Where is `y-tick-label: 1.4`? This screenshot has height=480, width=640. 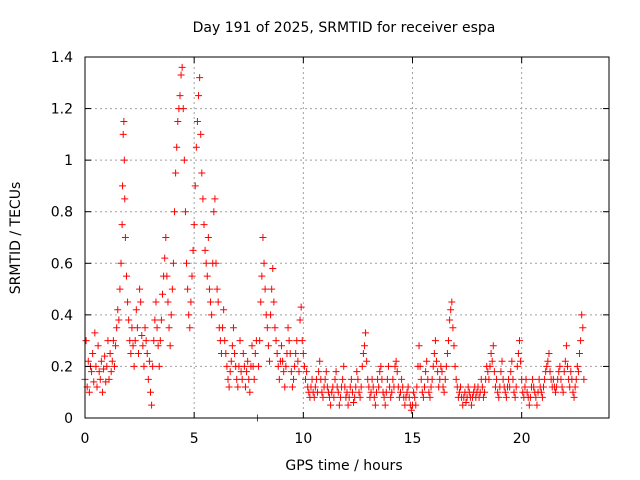 y-tick-label: 1.4 is located at coordinates (62, 58).